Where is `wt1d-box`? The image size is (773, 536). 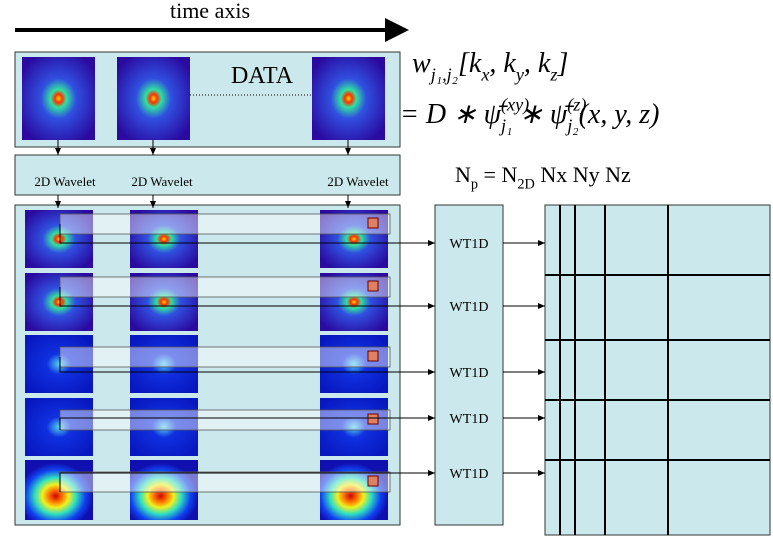 wt1d-box is located at coordinates (469, 365).